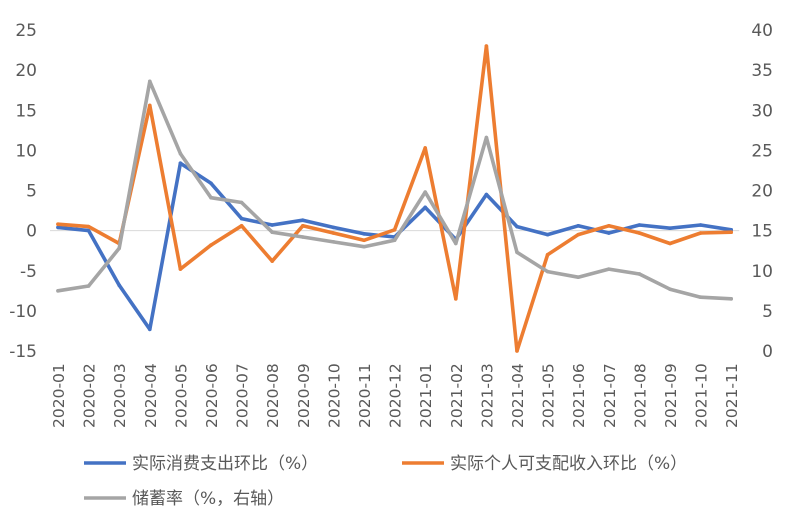 The width and height of the screenshot is (789, 514). Describe the element at coordinates (579, 395) in the screenshot. I see `x-tick-label: 2021-06` at that location.